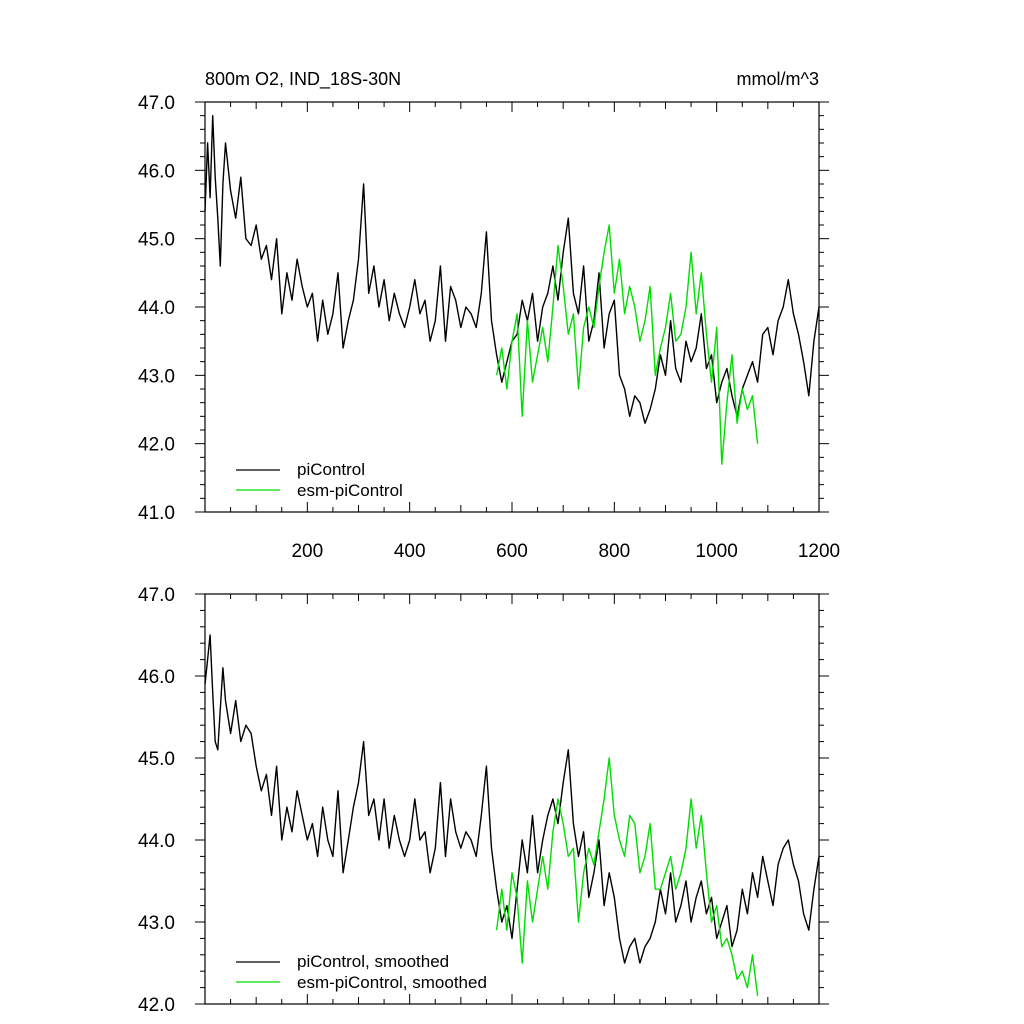 Image resolution: width=1024 pixels, height=1024 pixels. Describe the element at coordinates (303, 79) in the screenshot. I see `top-chart-title: 800m O2, IND_18S-30N` at that location.